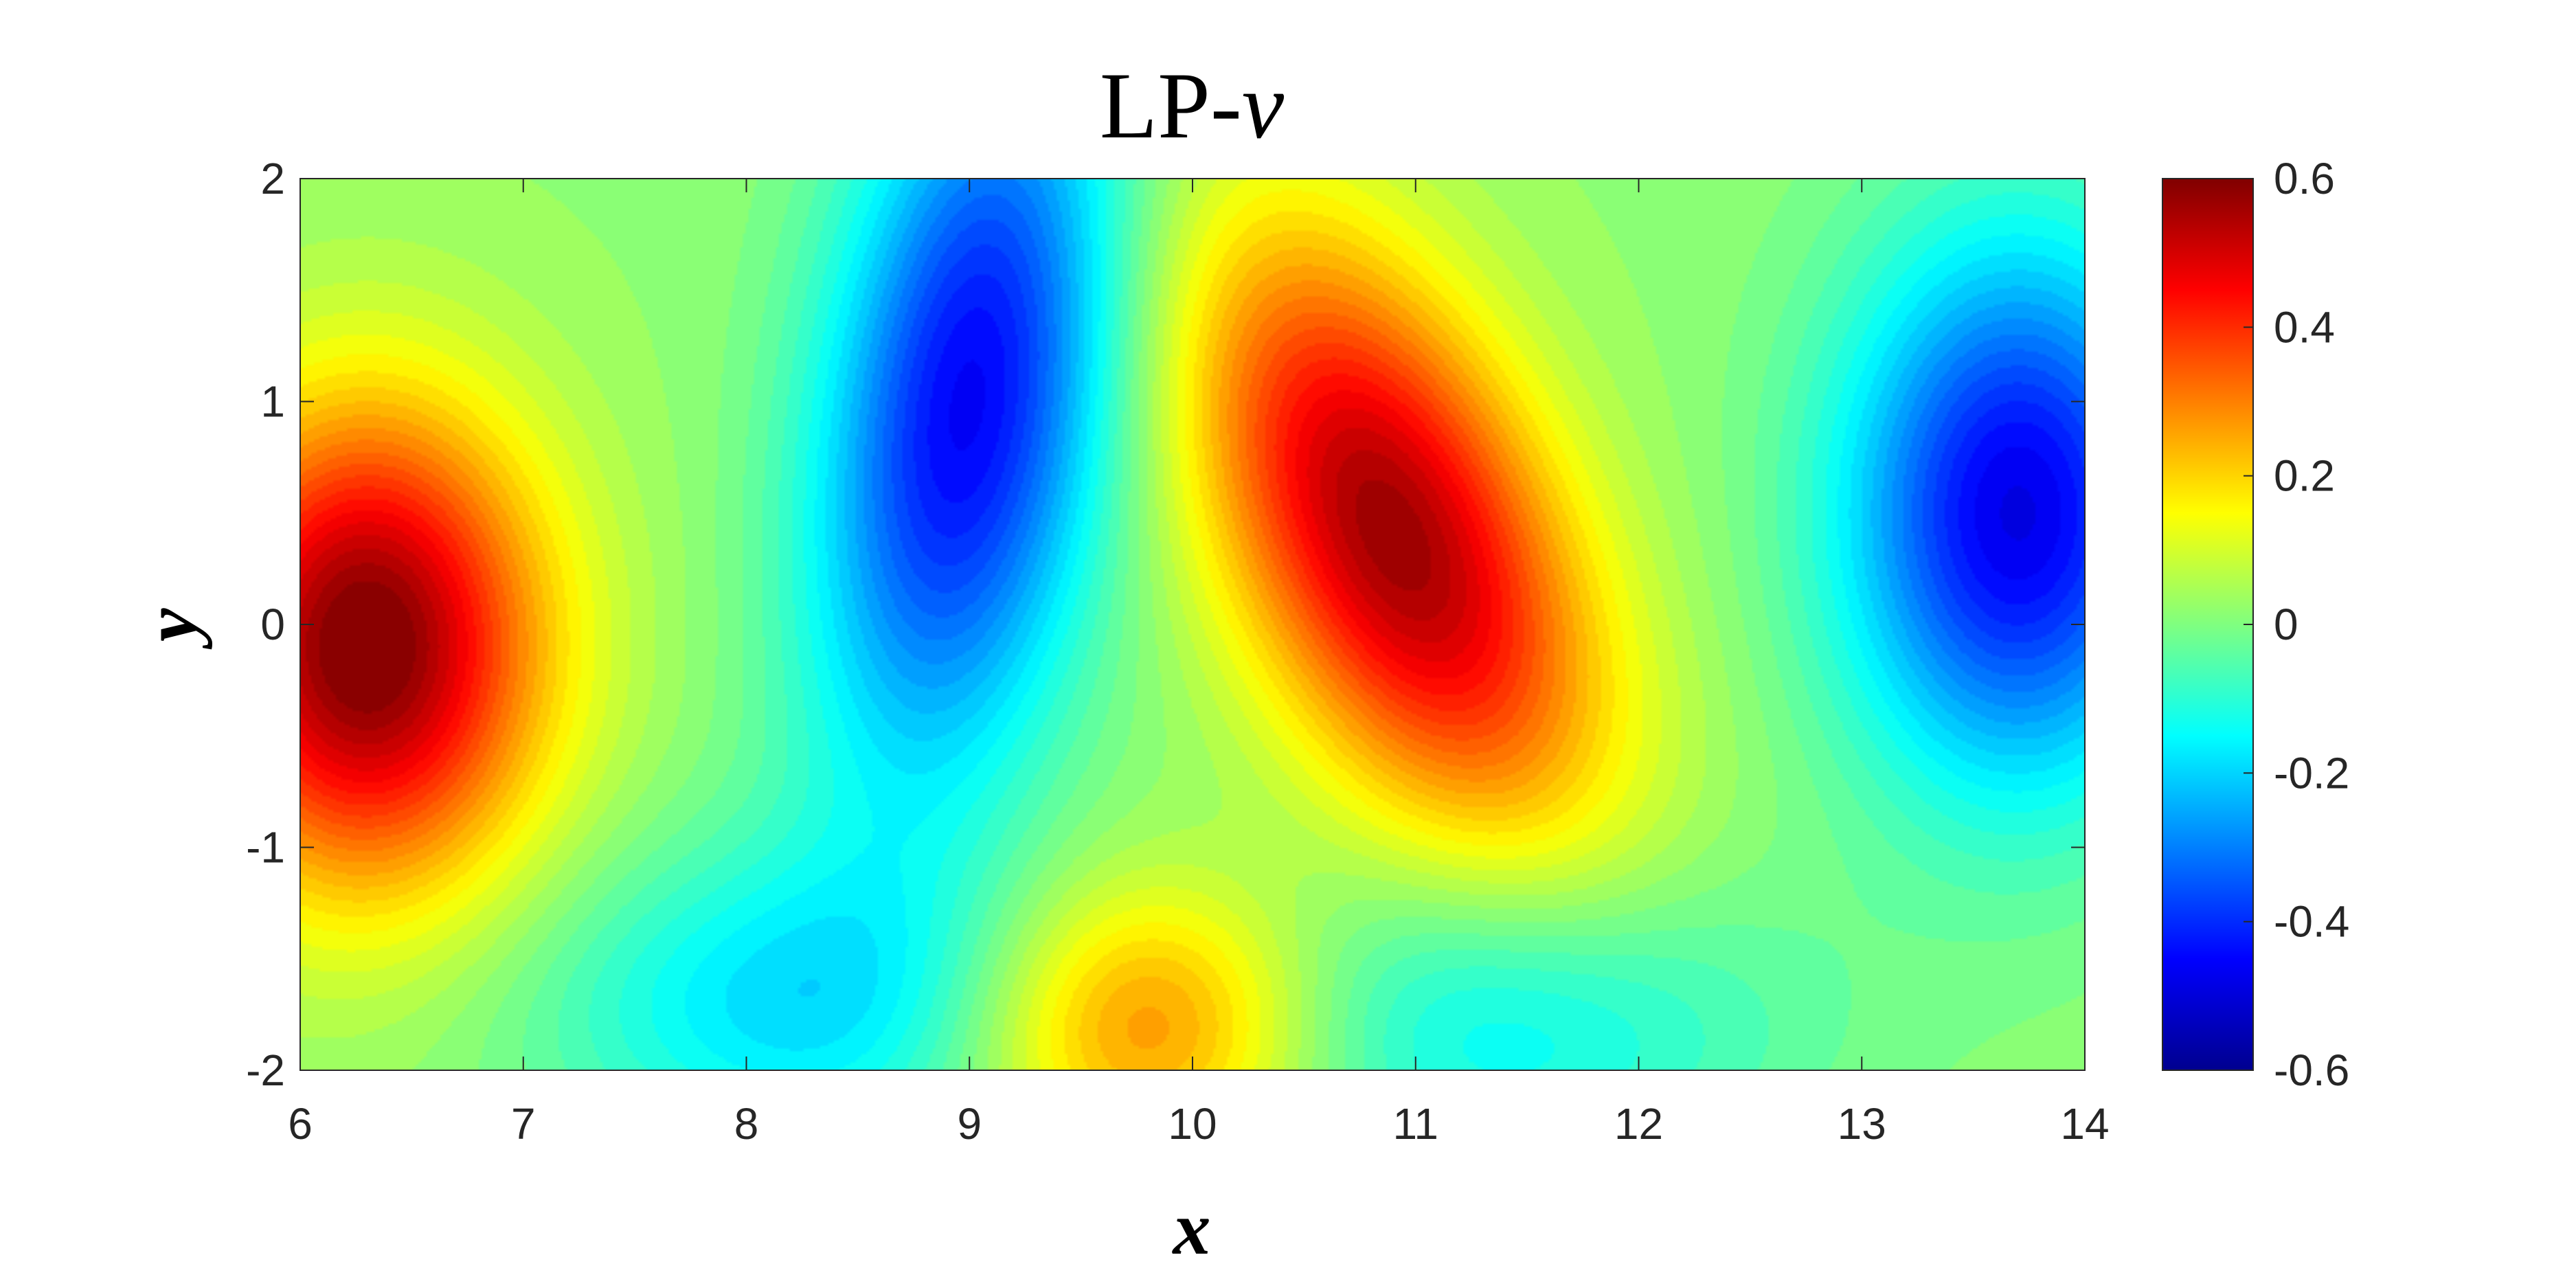 The height and width of the screenshot is (1288, 2576). I want to click on chart-title-variable: v, so click(1263, 105).